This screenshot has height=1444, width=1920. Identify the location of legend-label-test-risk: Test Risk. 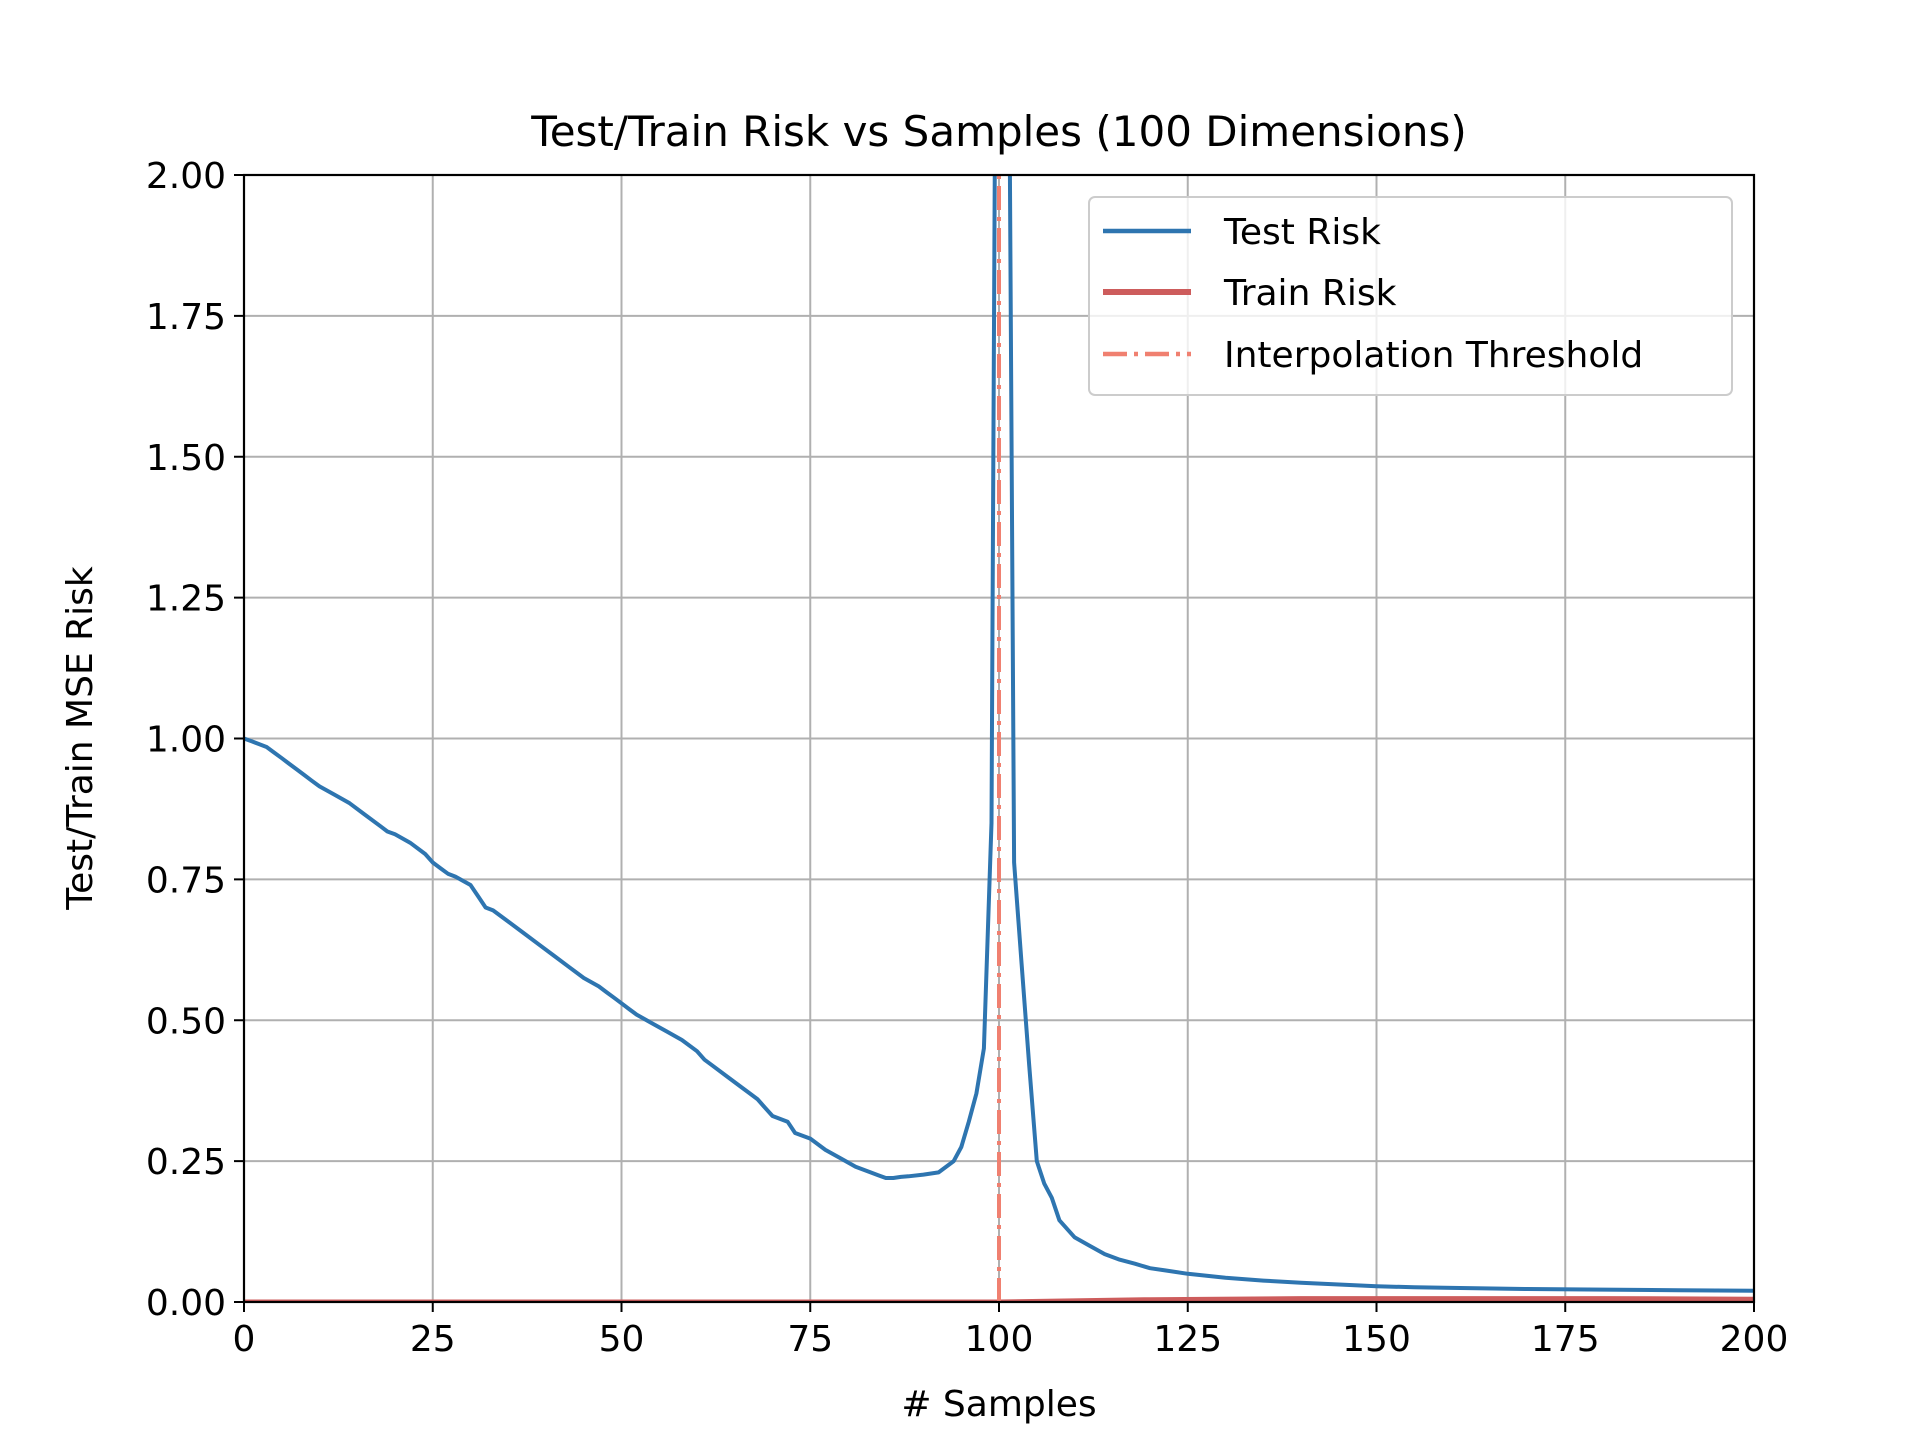
(1302, 232).